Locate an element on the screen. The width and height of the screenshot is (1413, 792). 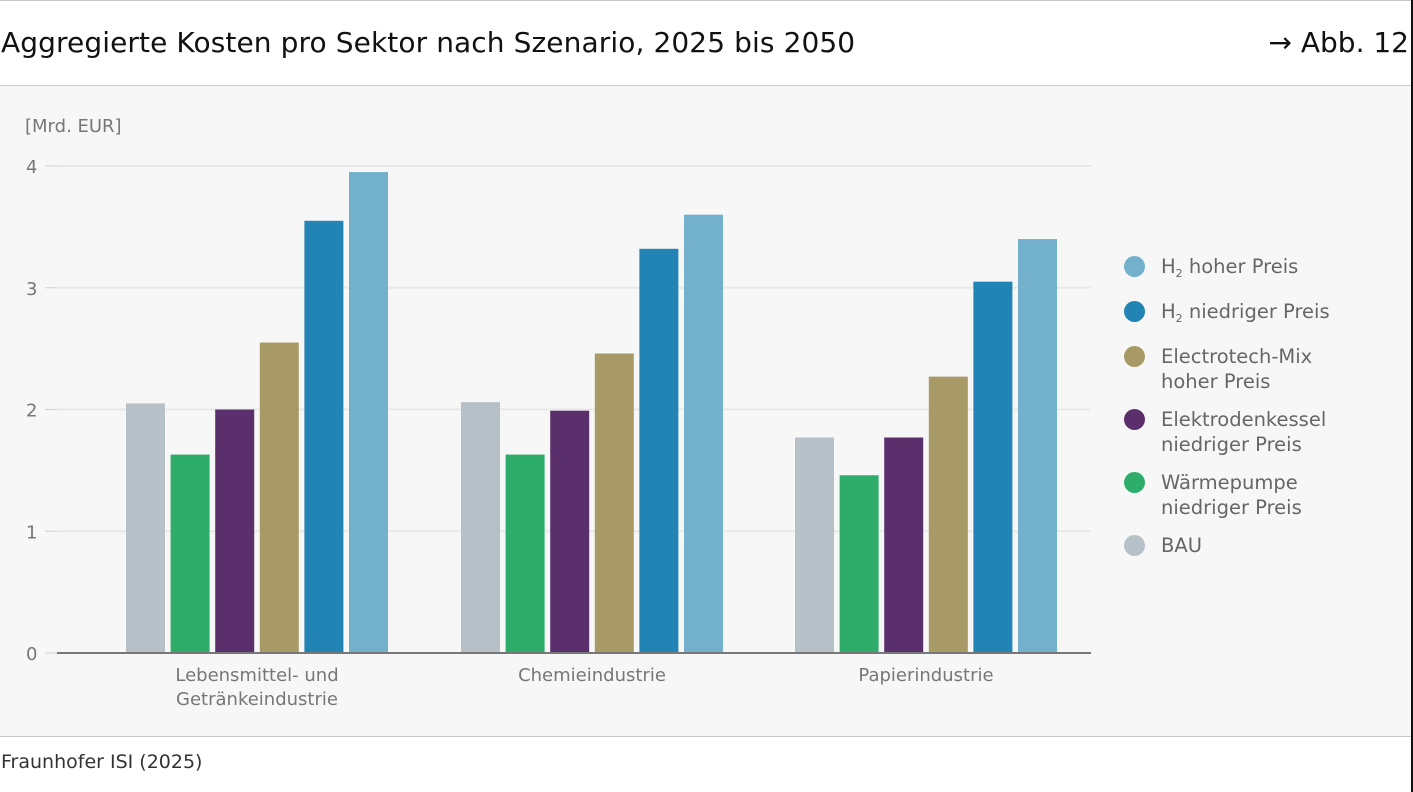
y-tick-label: 3 is located at coordinates (31, 289).